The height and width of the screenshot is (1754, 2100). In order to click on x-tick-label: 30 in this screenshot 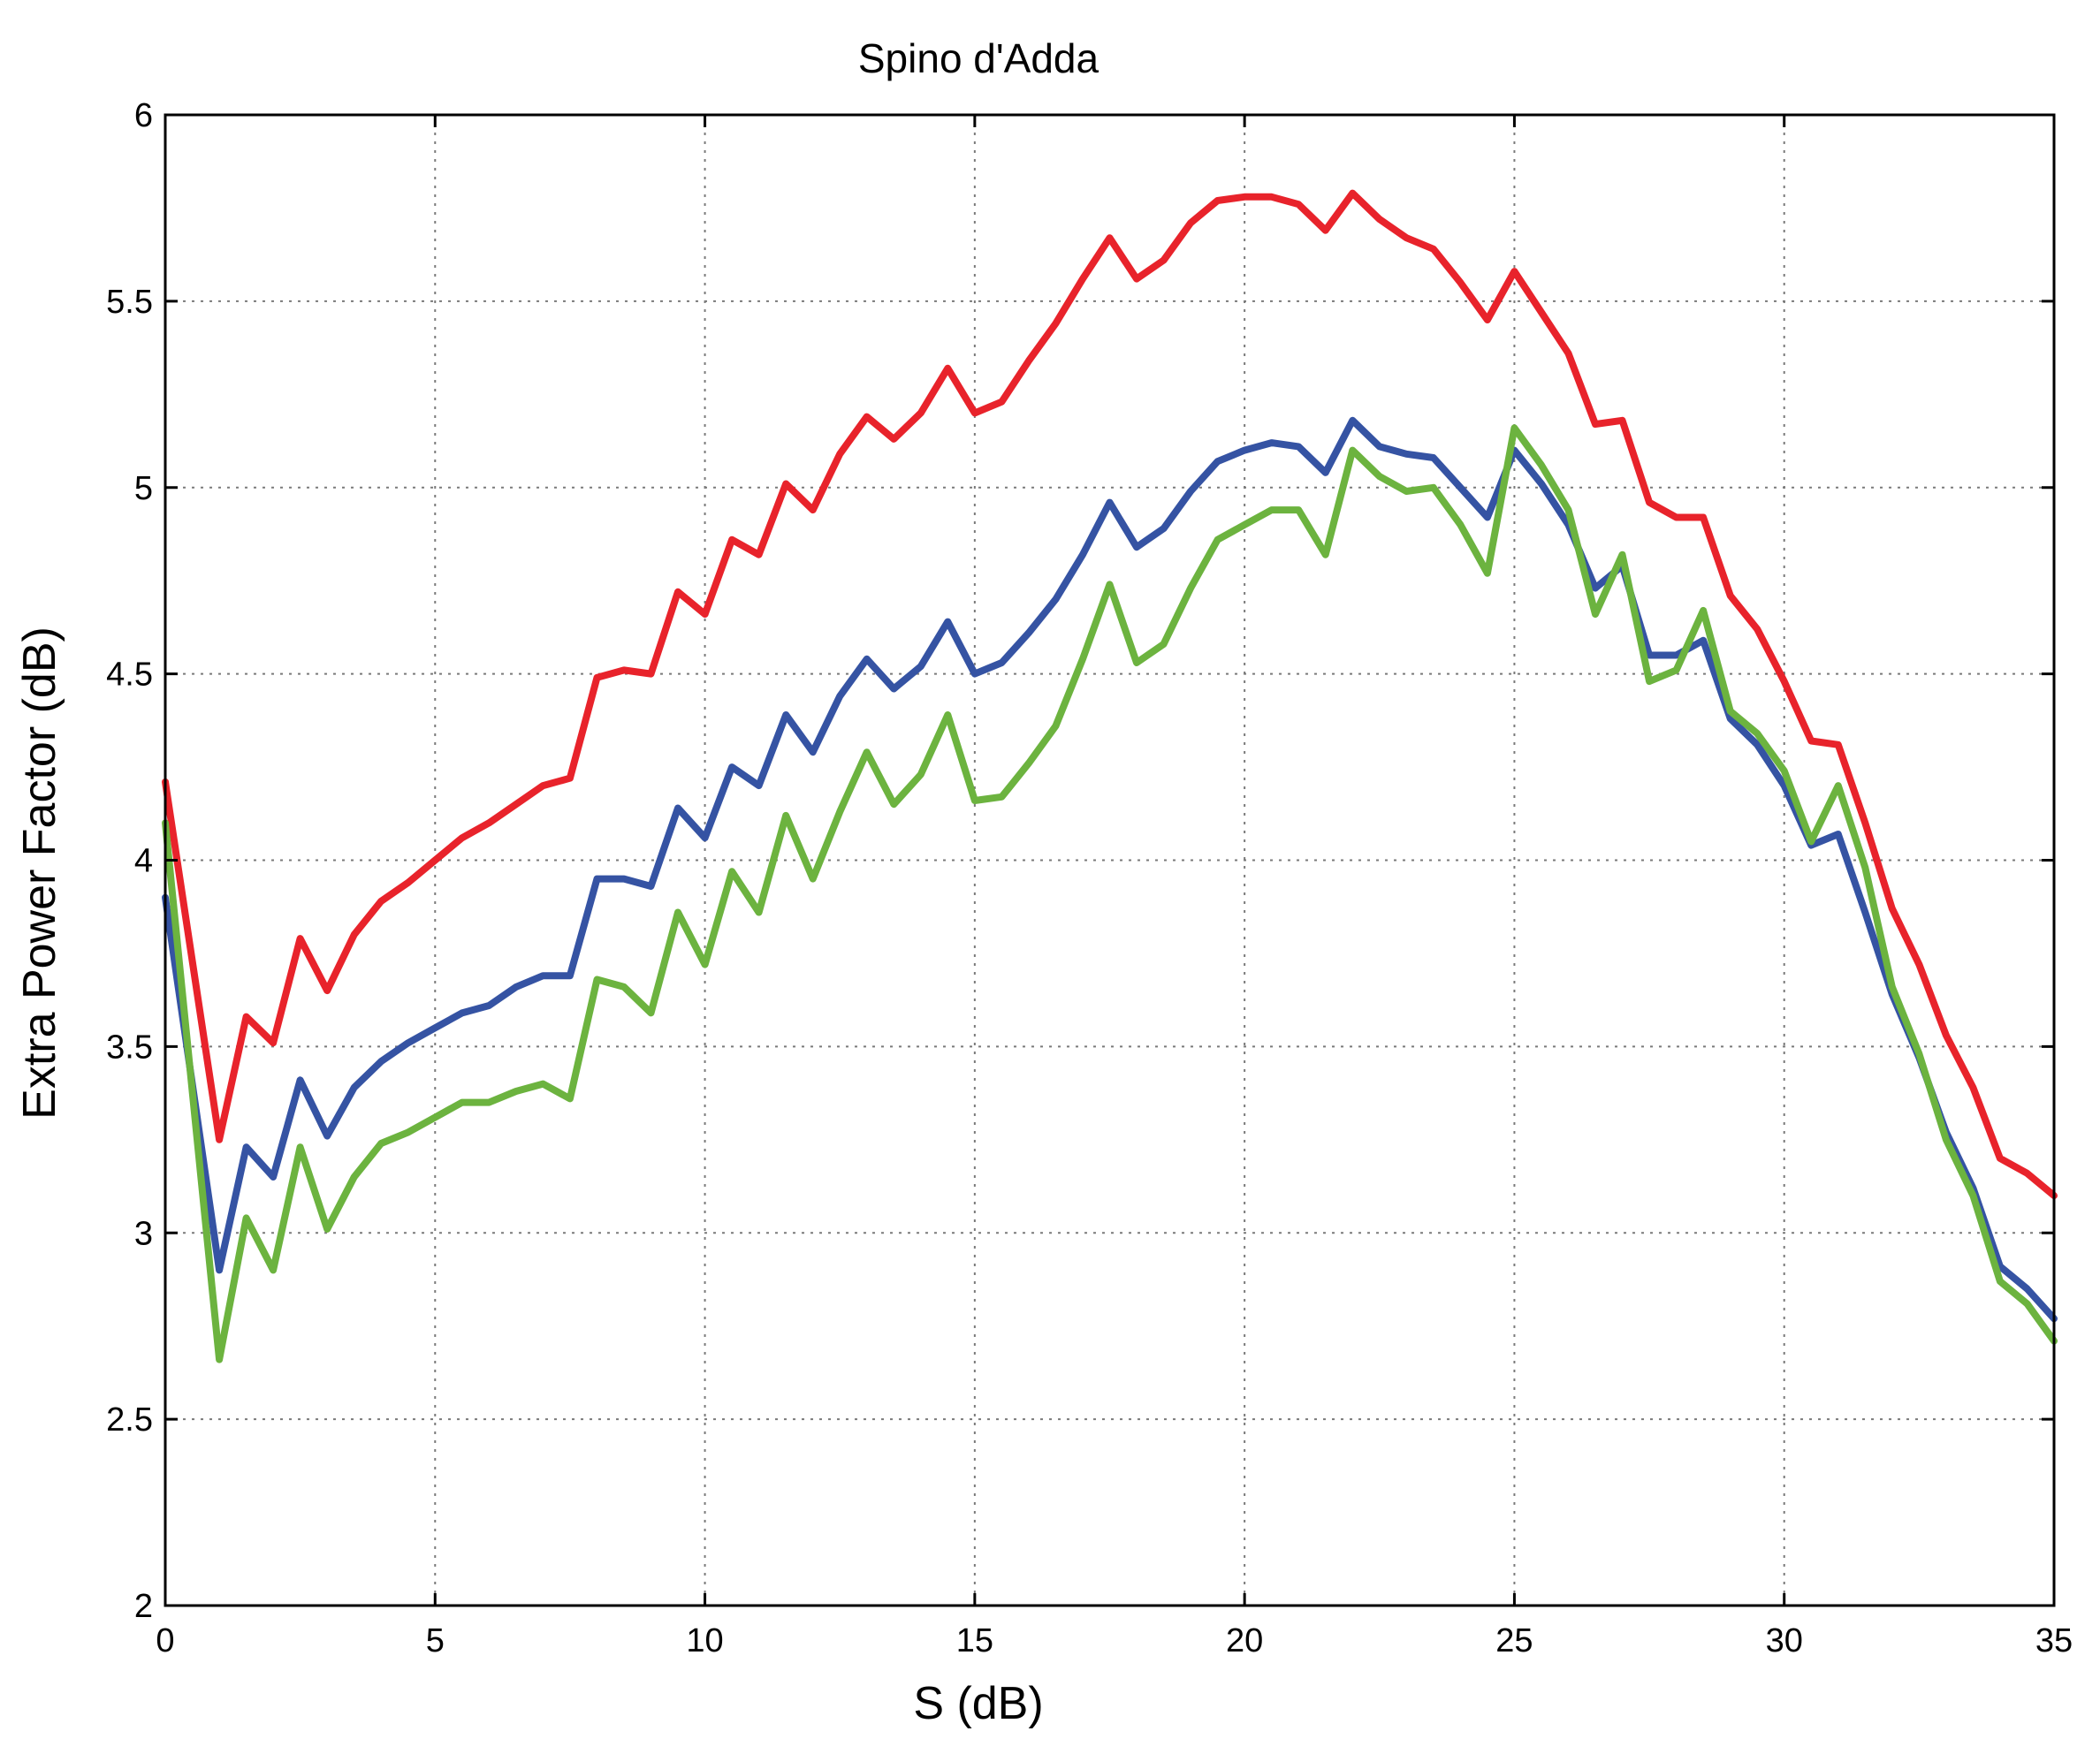, I will do `click(1784, 1640)`.